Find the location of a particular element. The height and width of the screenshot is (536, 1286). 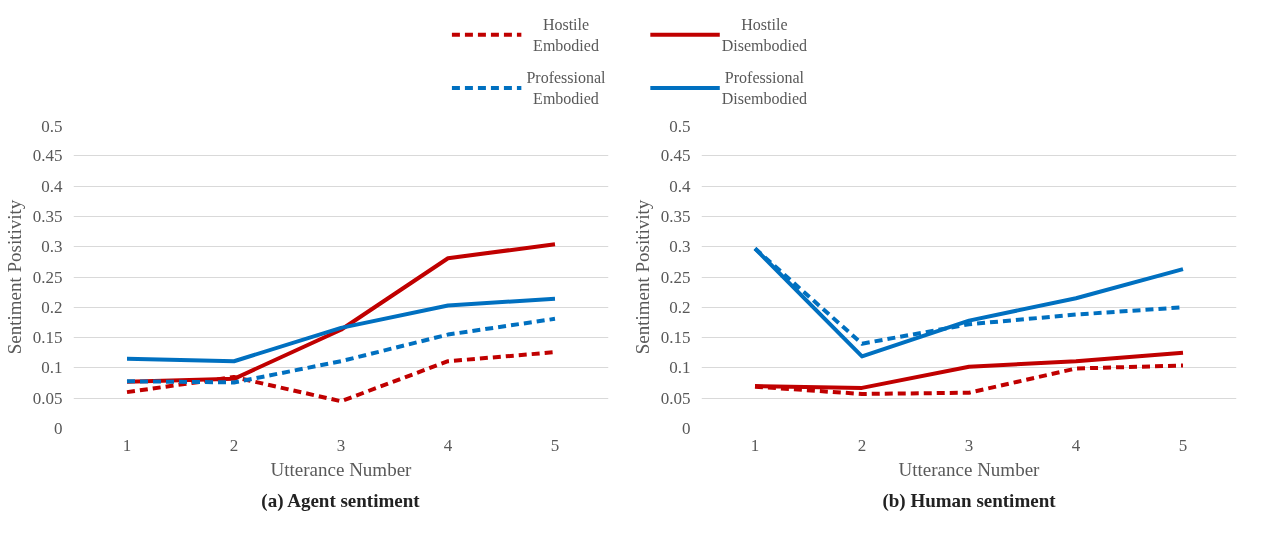

legend-label: Hostile Disembodied is located at coordinates (764, 35).